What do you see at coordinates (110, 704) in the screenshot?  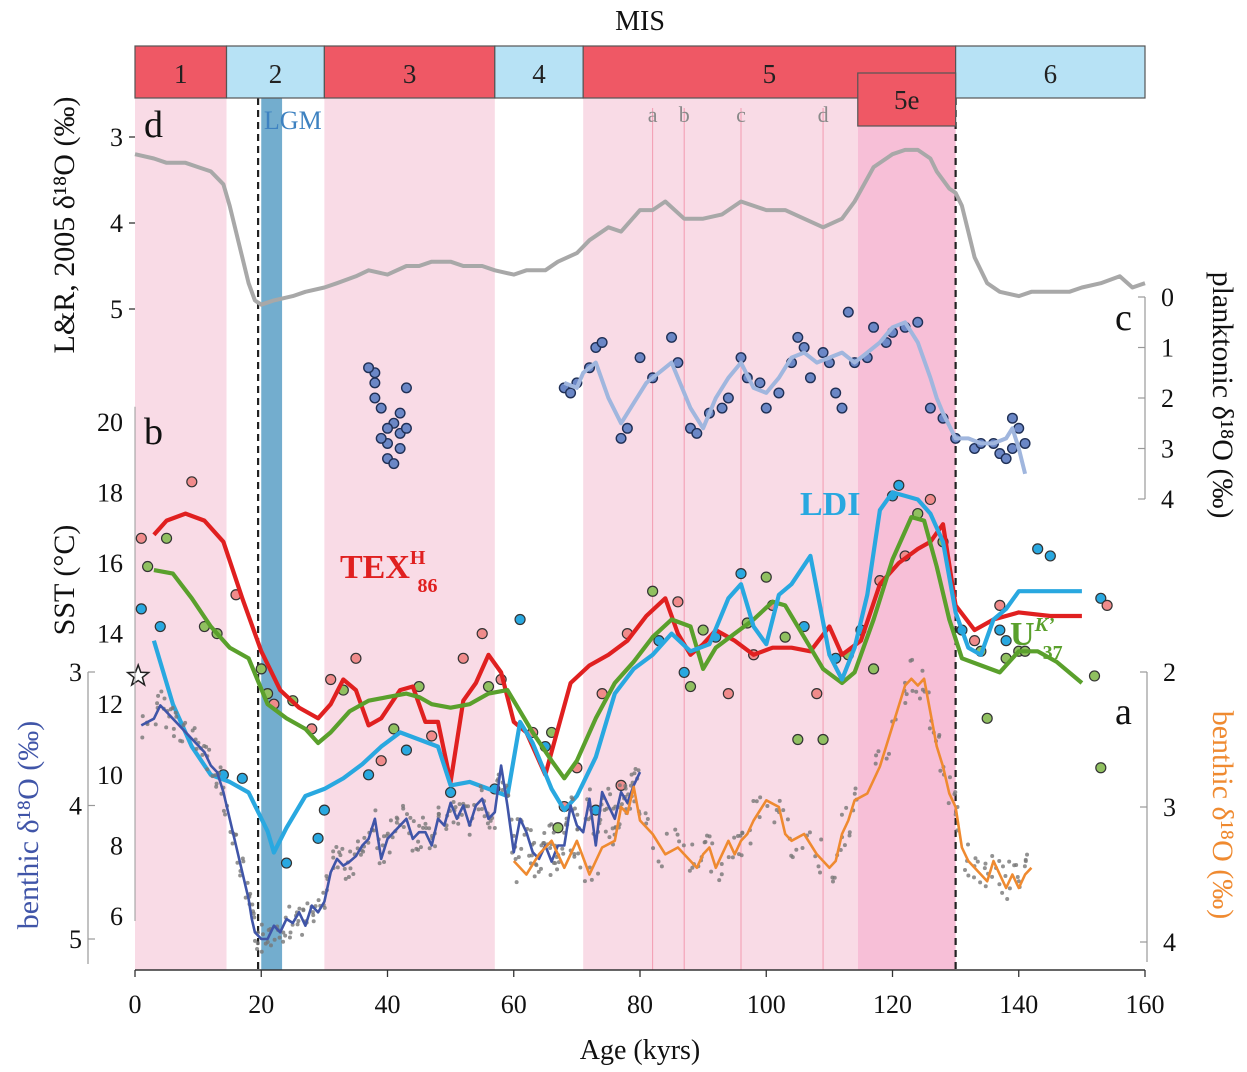 I see `sst-tick-label: 12` at bounding box center [110, 704].